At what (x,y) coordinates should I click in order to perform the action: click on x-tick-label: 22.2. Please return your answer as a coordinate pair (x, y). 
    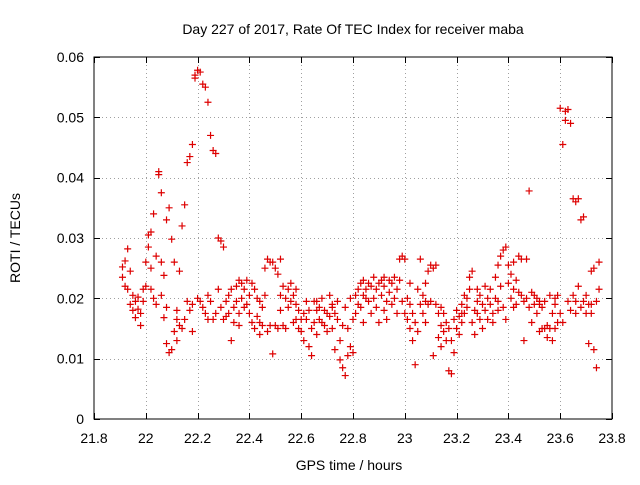
    Looking at the image, I should click on (197, 438).